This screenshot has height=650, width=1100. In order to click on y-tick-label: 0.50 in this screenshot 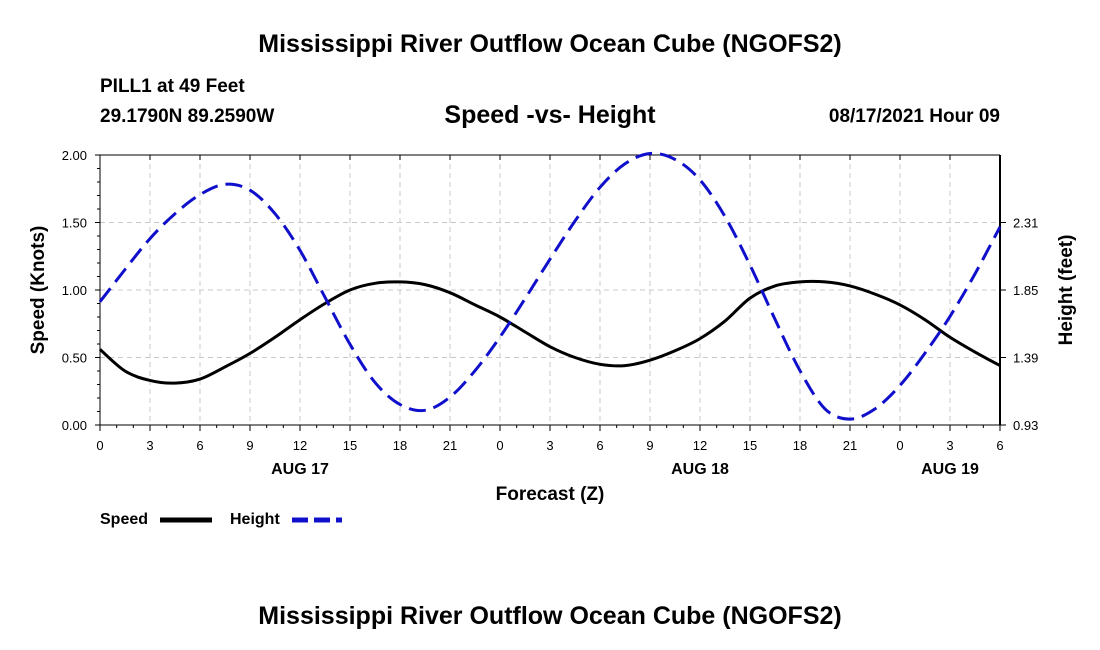, I will do `click(74, 358)`.